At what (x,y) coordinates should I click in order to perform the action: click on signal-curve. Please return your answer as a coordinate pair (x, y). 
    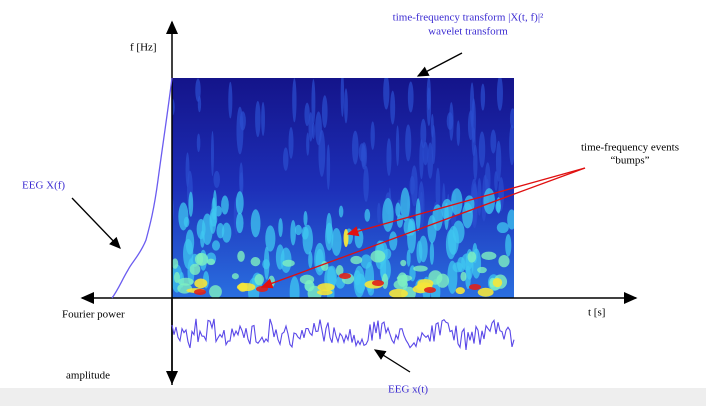
    Looking at the image, I should click on (343, 334).